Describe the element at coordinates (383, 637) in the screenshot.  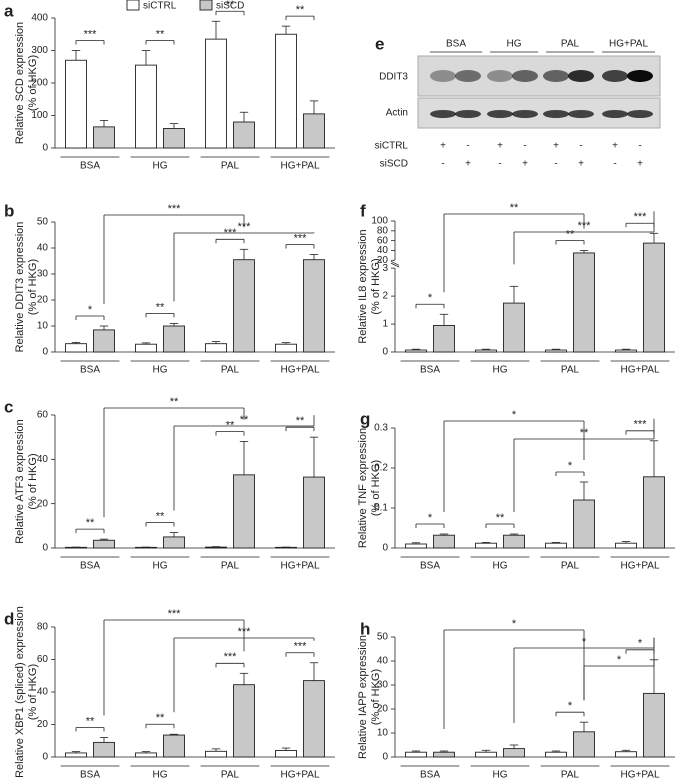
I see `y-tick-label: 50` at that location.